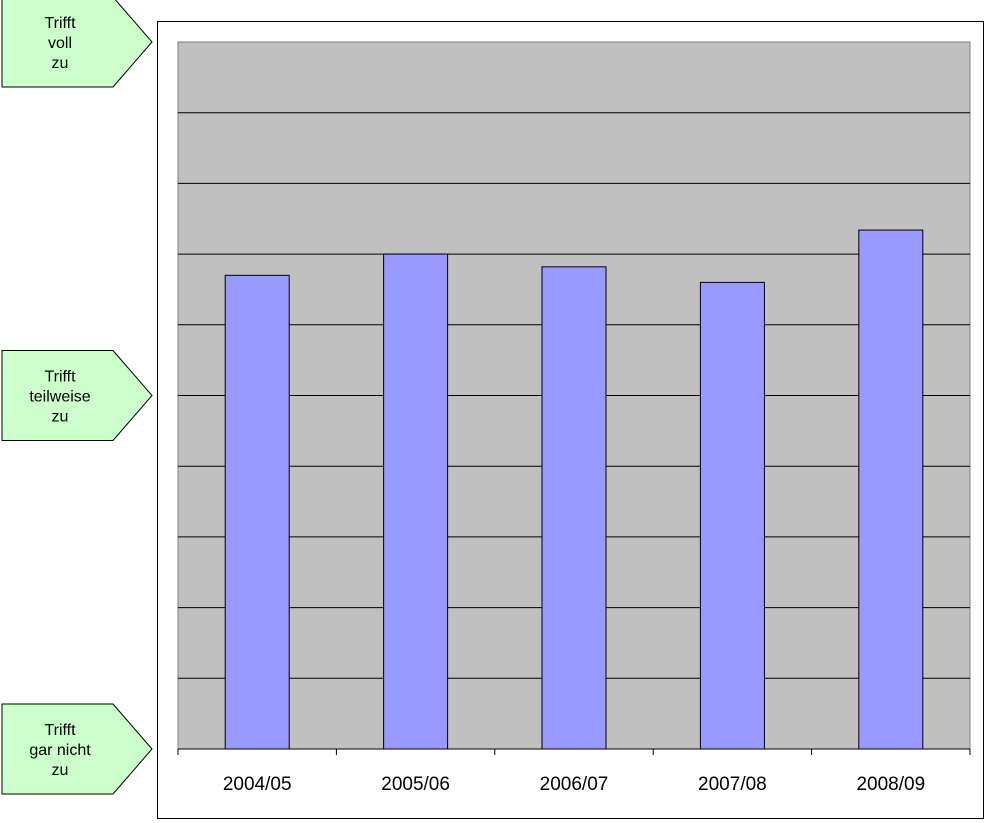 This screenshot has height=823, width=989. I want to click on bar-2006/07, so click(574, 508).